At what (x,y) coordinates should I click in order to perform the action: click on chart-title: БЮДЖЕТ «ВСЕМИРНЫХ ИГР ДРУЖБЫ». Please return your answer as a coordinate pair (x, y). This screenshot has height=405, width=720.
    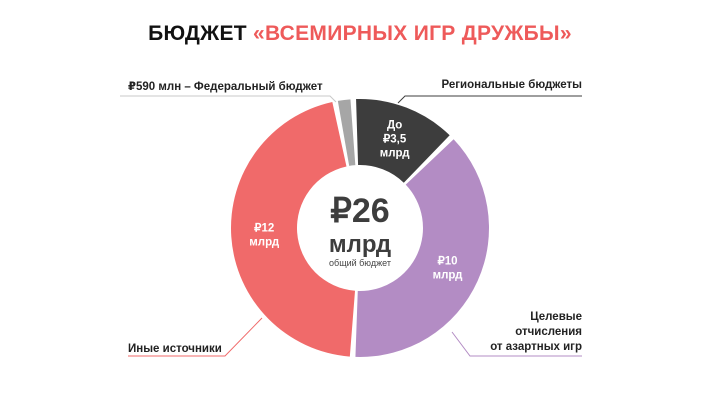
    Looking at the image, I should click on (360, 34).